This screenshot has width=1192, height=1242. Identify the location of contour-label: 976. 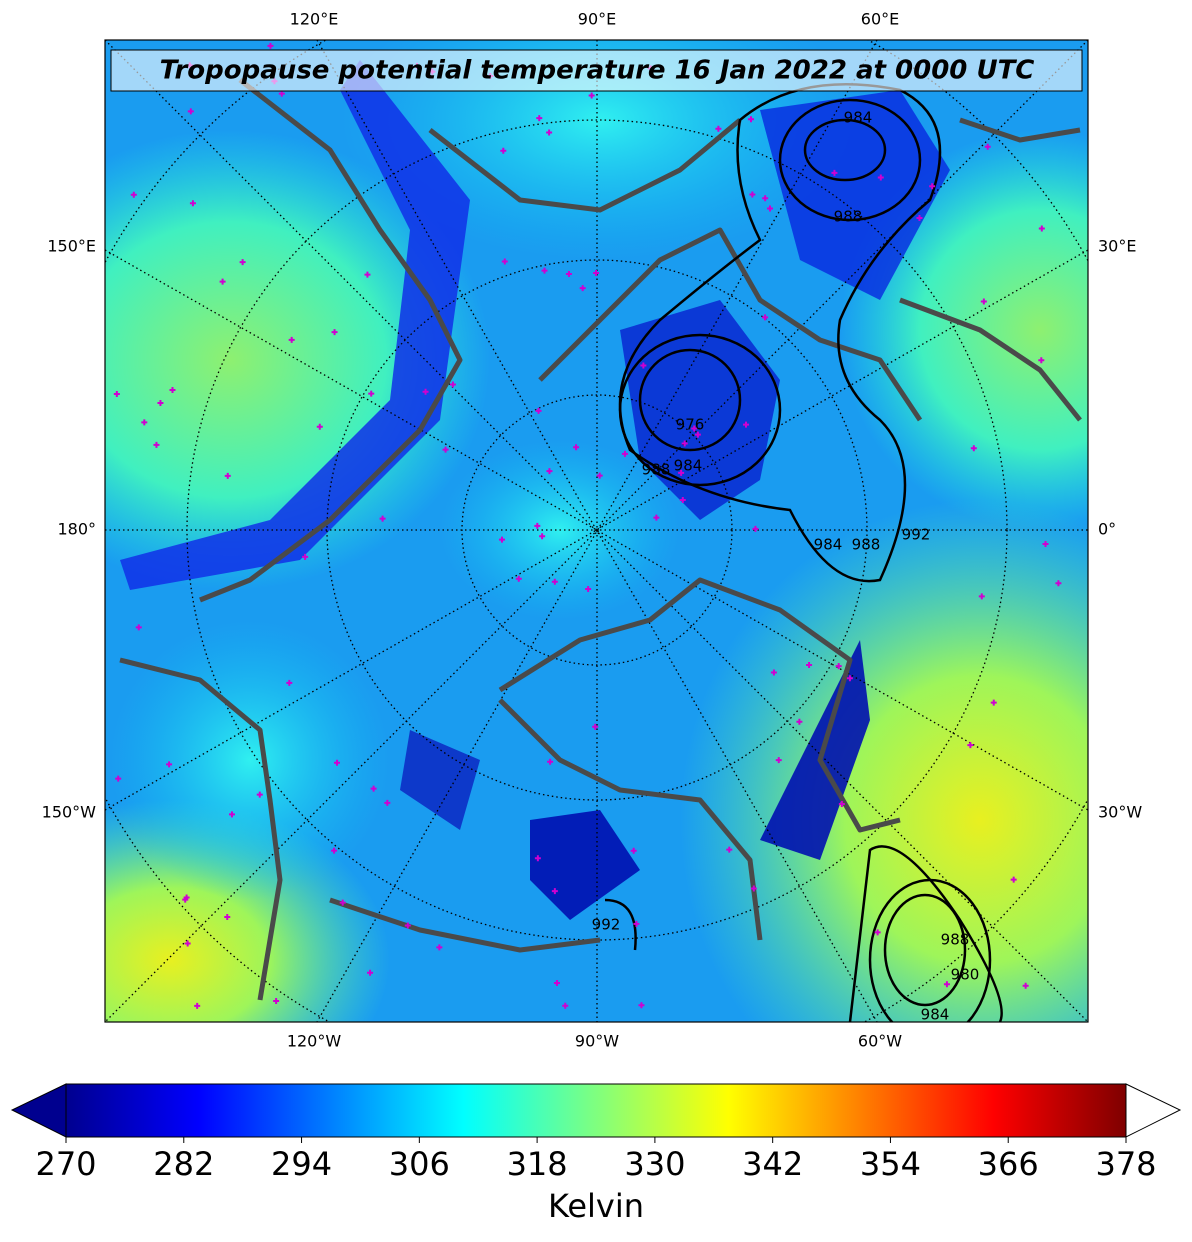
(690, 425).